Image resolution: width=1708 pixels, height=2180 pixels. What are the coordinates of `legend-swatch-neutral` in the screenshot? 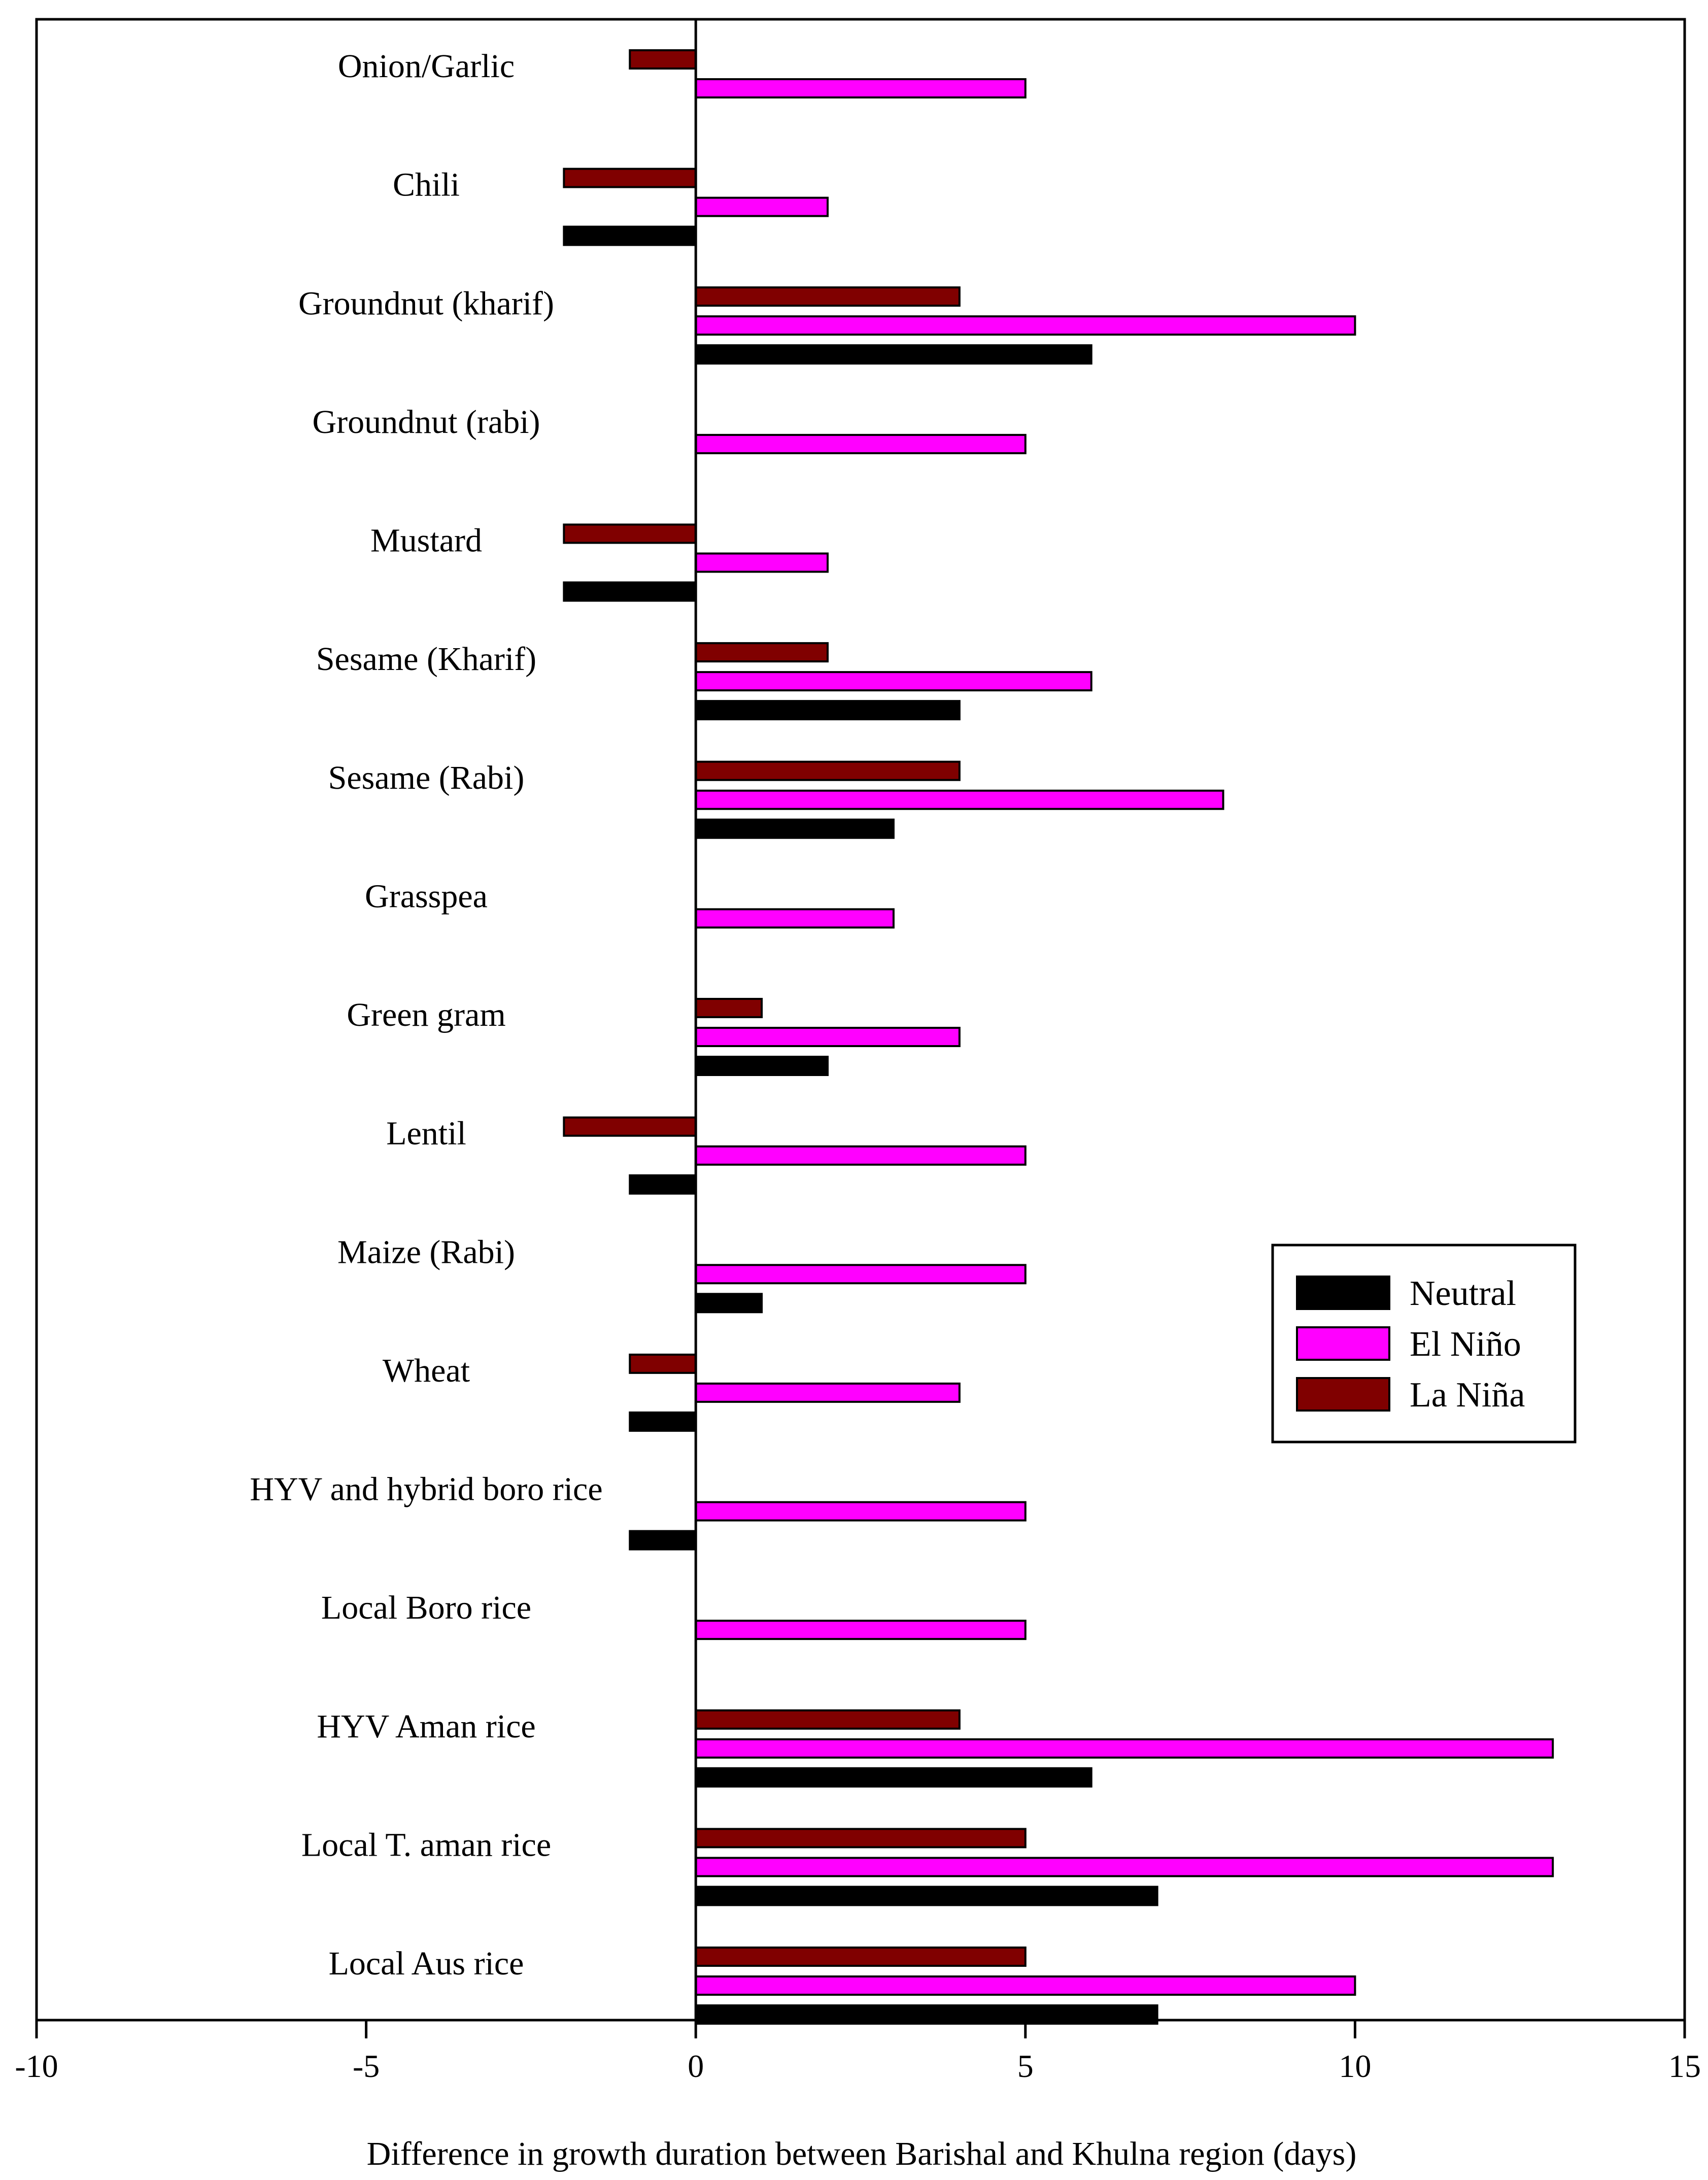 It's located at (1343, 1293).